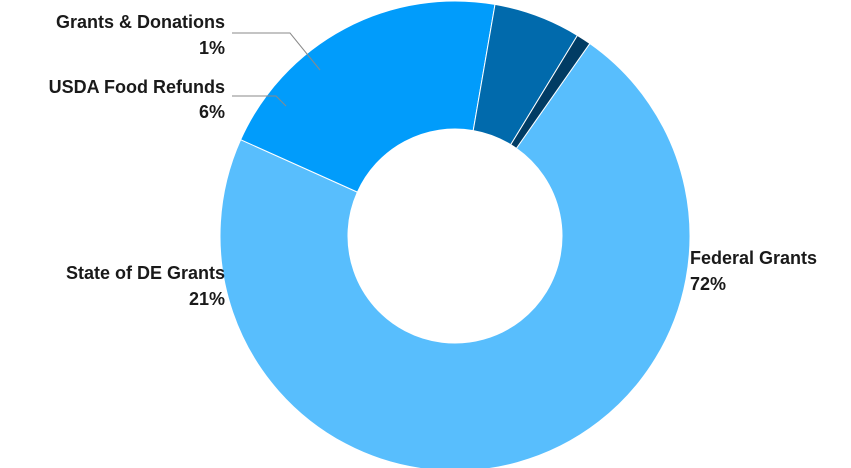 Image resolution: width=851 pixels, height=468 pixels. What do you see at coordinates (259, 101) in the screenshot?
I see `leader-line-usda-food-refunds` at bounding box center [259, 101].